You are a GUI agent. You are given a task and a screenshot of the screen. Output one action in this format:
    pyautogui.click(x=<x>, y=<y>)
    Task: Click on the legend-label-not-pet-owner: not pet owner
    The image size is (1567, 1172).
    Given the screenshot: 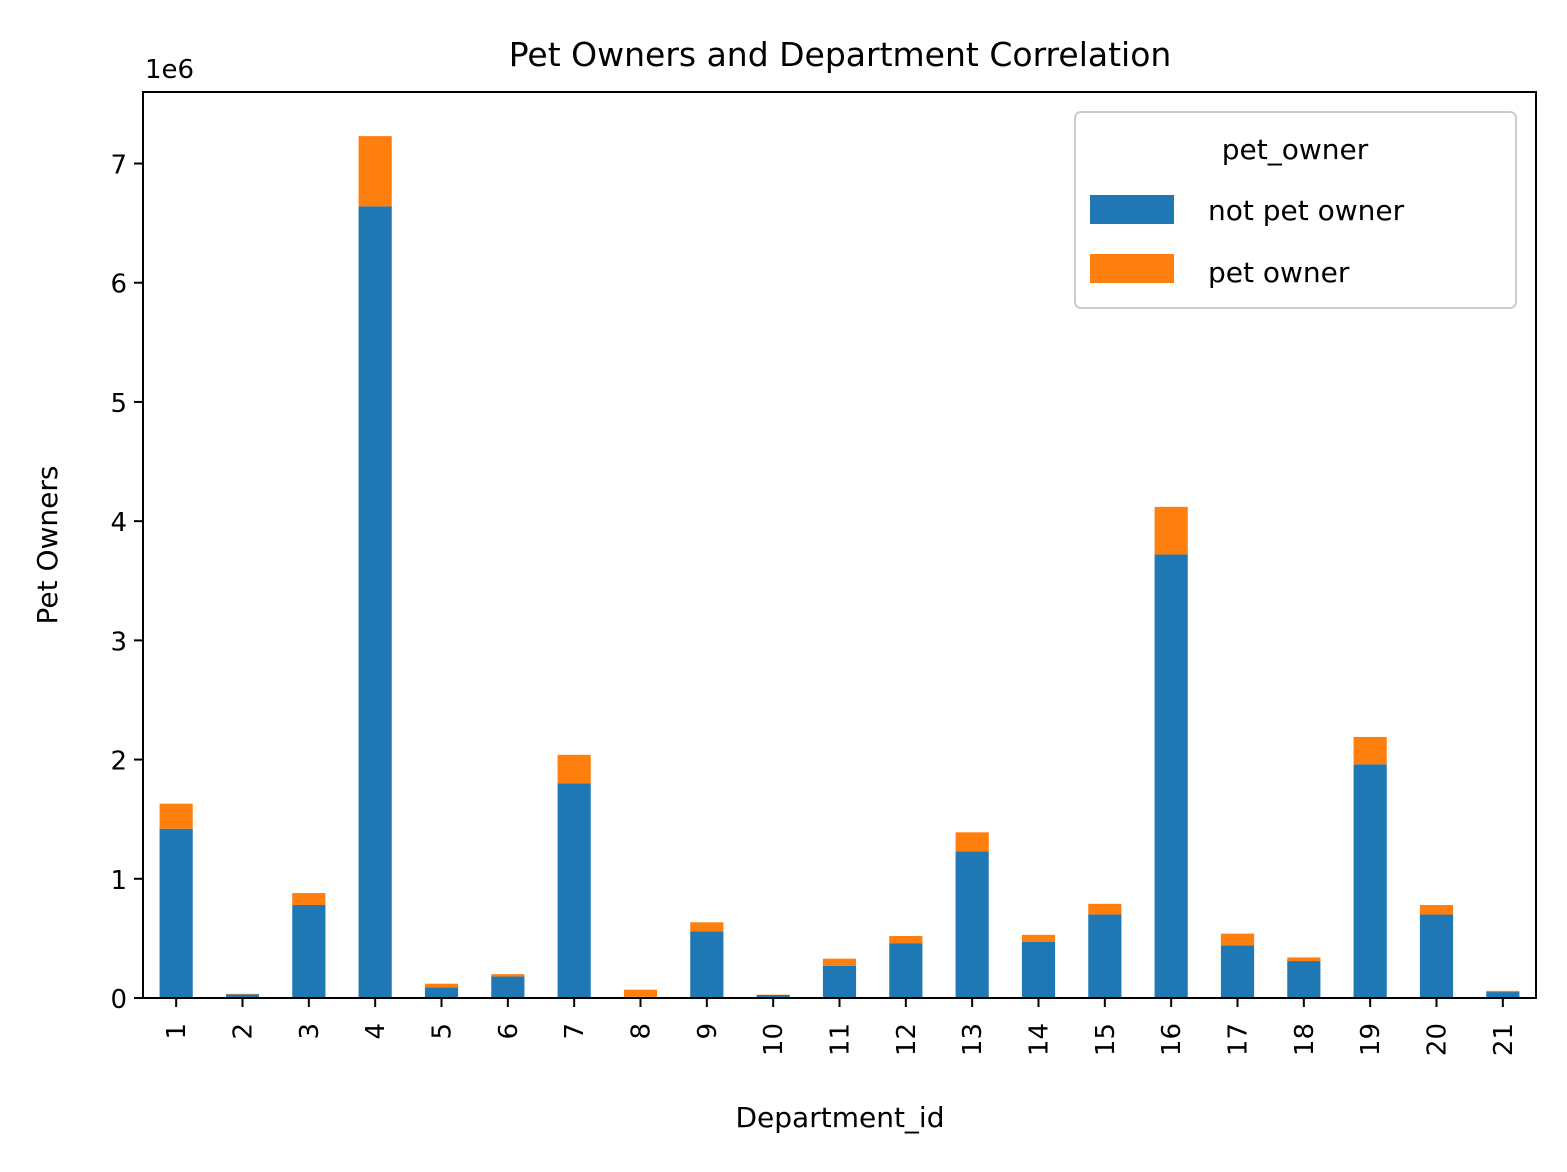 What is the action you would take?
    pyautogui.click(x=1306, y=210)
    